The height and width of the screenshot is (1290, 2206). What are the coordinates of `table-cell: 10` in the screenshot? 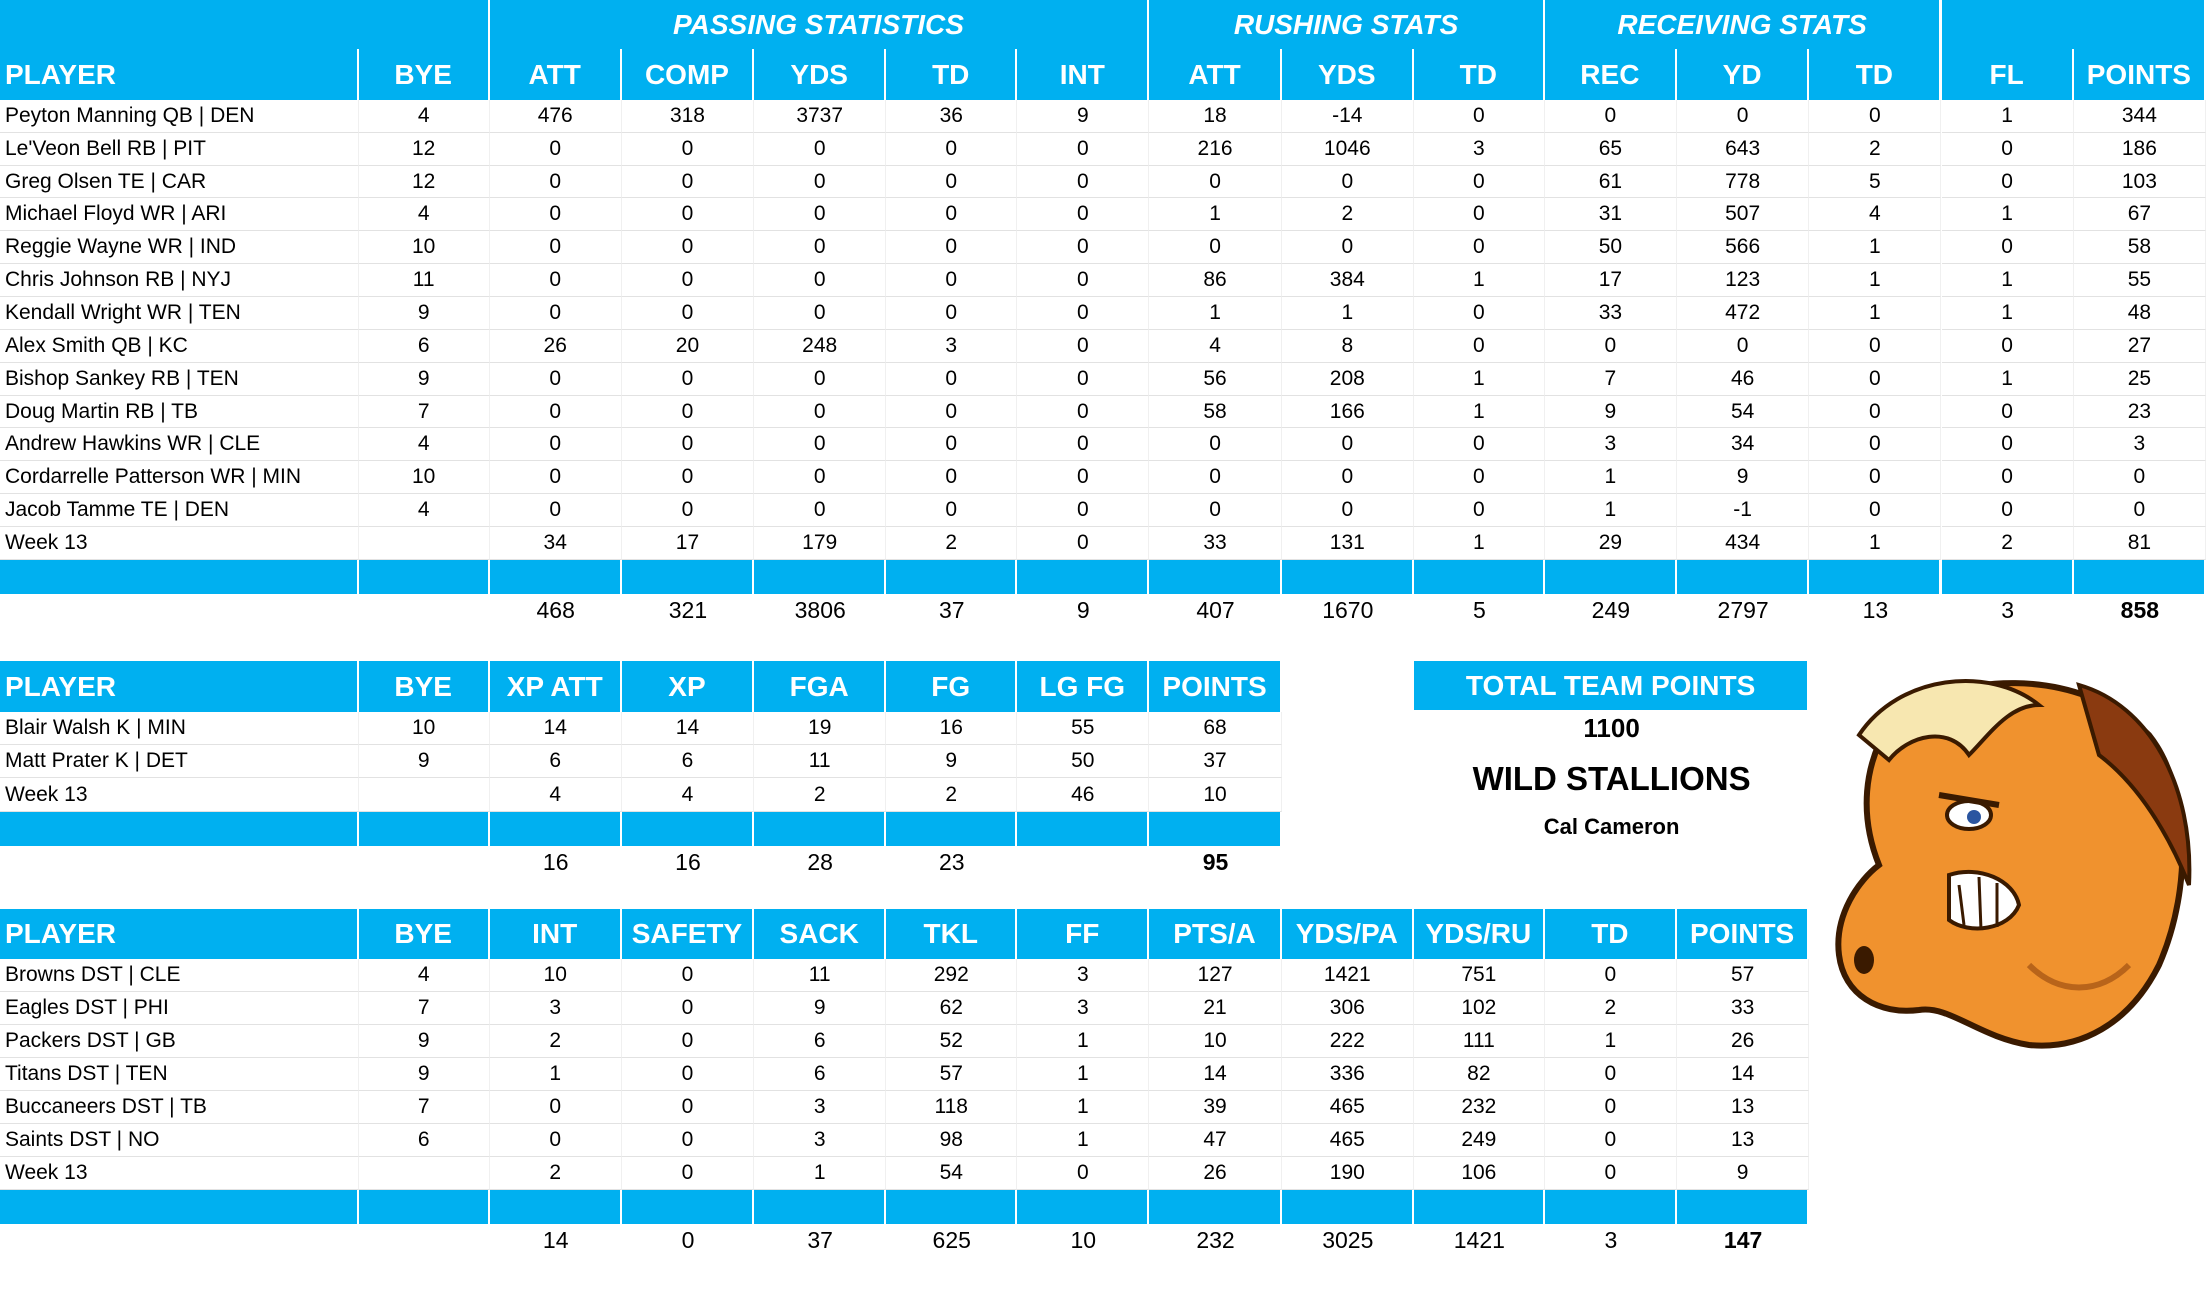 It's located at (424, 728).